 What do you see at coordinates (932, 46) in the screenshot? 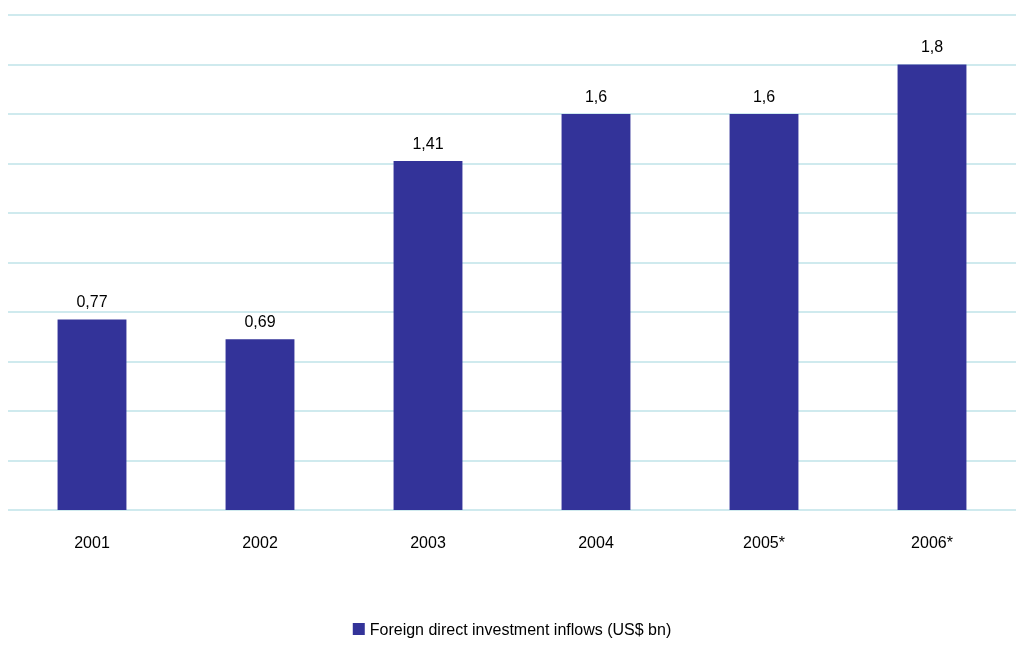
I see `data-label: 1,8` at bounding box center [932, 46].